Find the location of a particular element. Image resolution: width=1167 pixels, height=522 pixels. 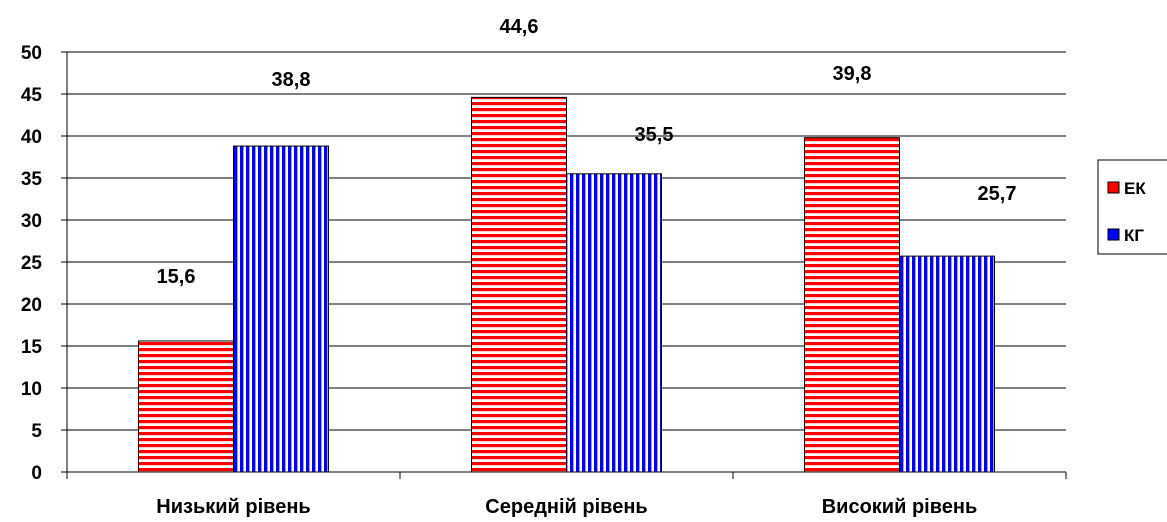

y-tick-label: 15 is located at coordinates (32, 347).